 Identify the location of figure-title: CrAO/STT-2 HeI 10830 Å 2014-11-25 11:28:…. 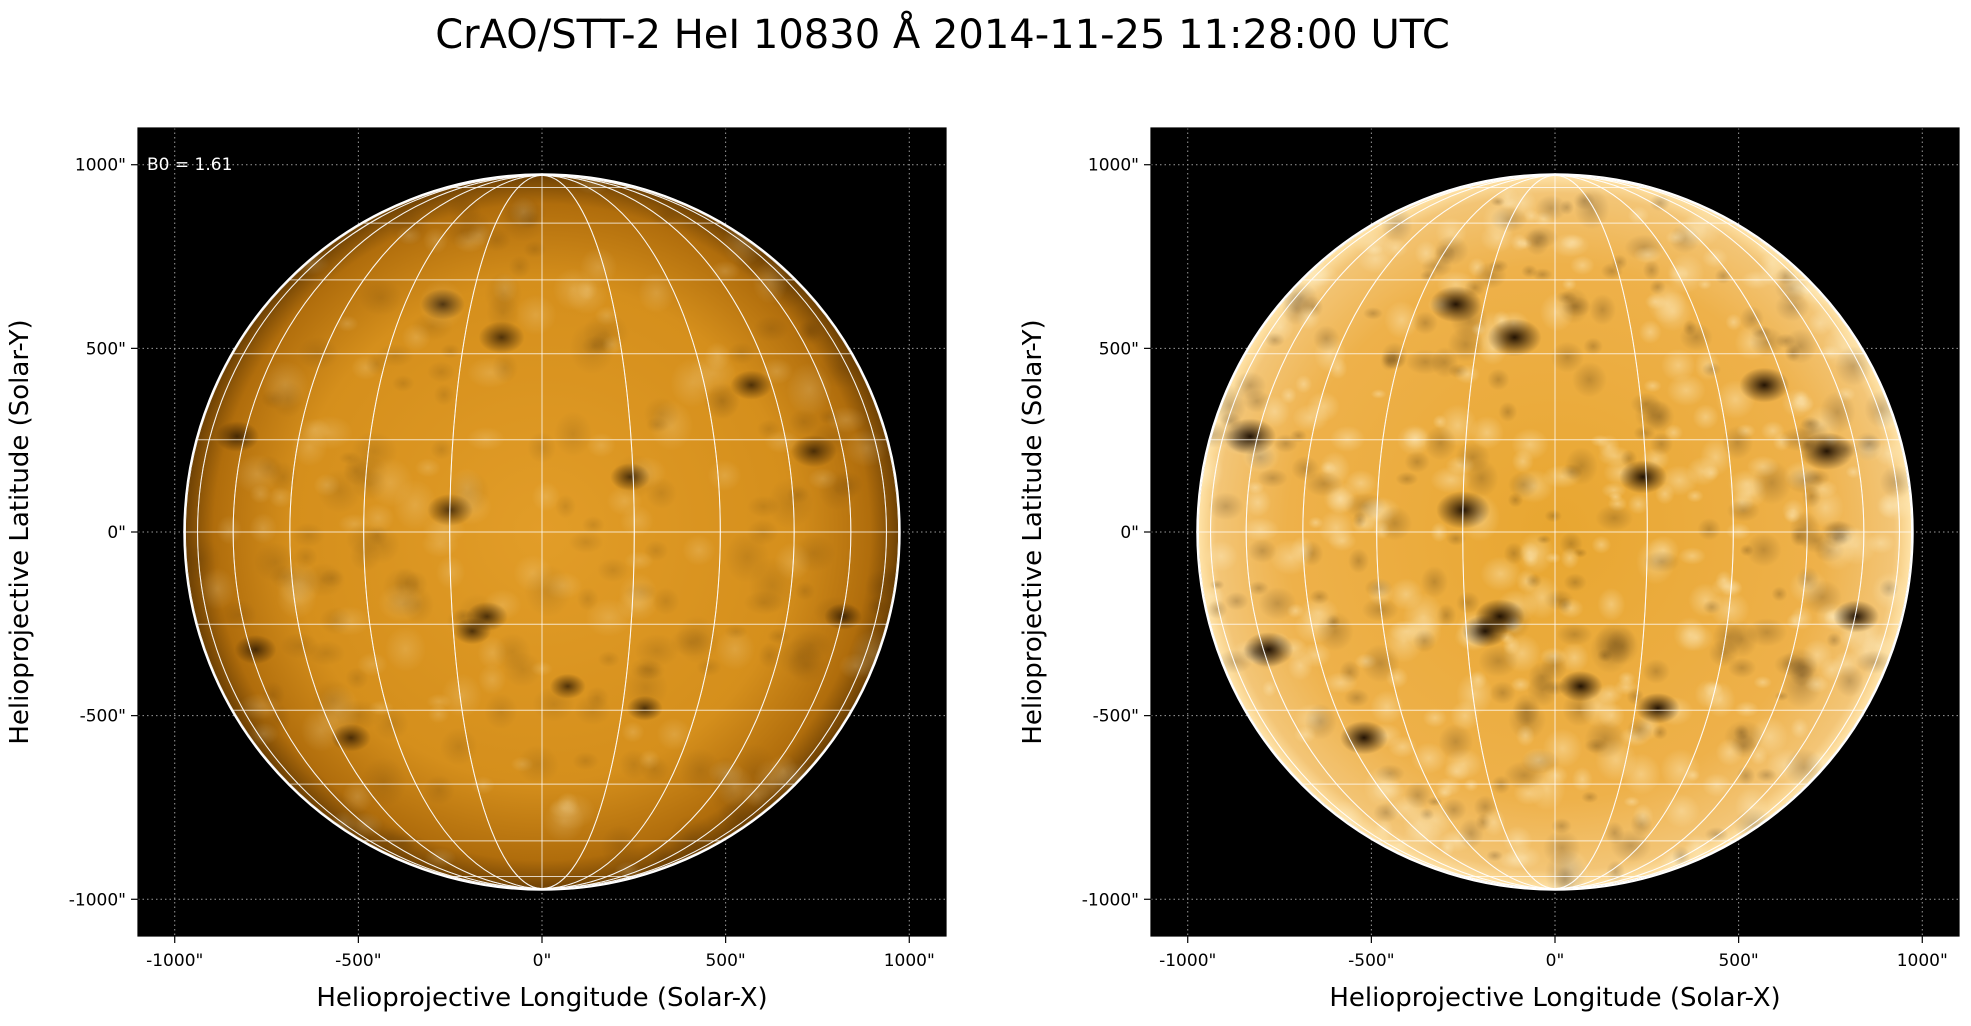
(942, 35).